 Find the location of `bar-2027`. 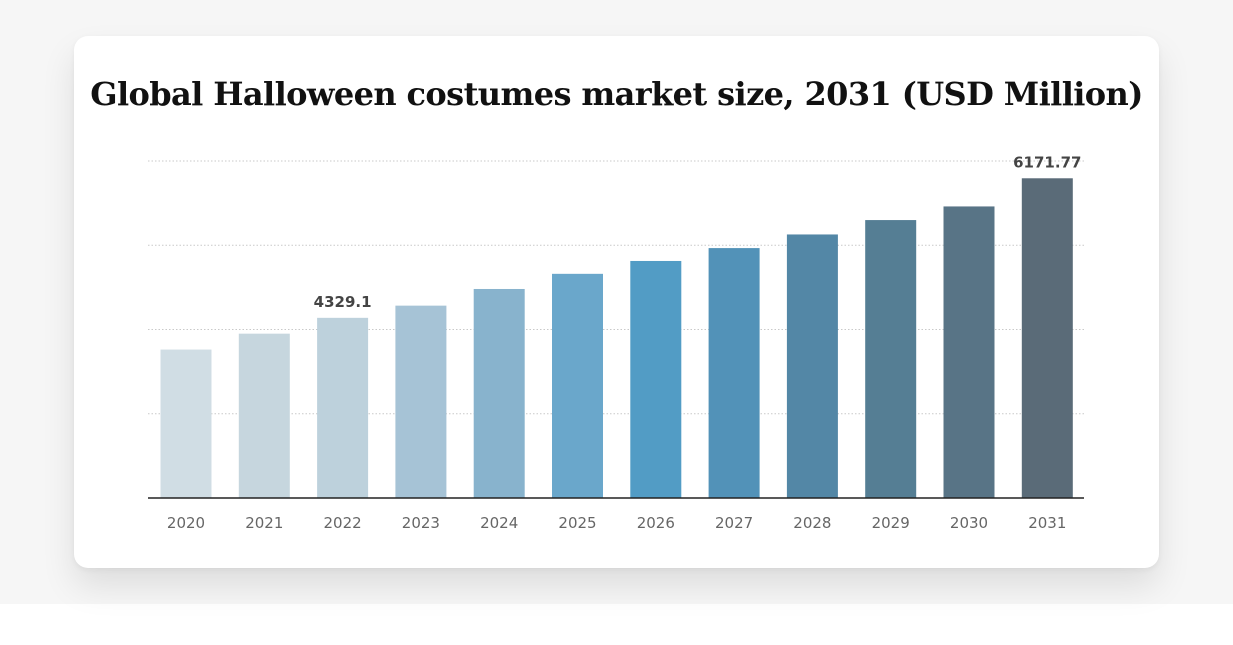

bar-2027 is located at coordinates (734, 373).